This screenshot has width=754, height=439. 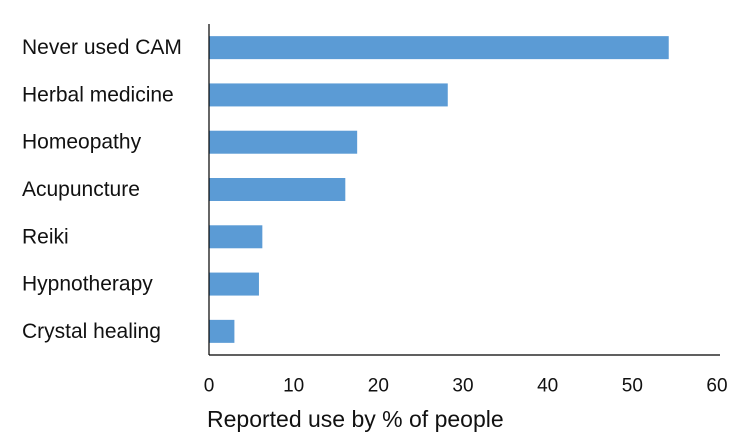 What do you see at coordinates (91, 331) in the screenshot?
I see `category-label-crystal-healing: Crystal healing` at bounding box center [91, 331].